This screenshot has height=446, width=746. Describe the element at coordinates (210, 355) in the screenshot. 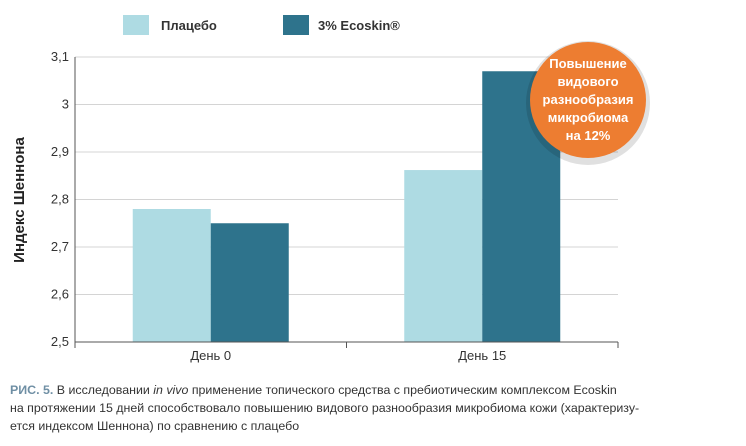

I see `x-tick-label: День 0` at that location.